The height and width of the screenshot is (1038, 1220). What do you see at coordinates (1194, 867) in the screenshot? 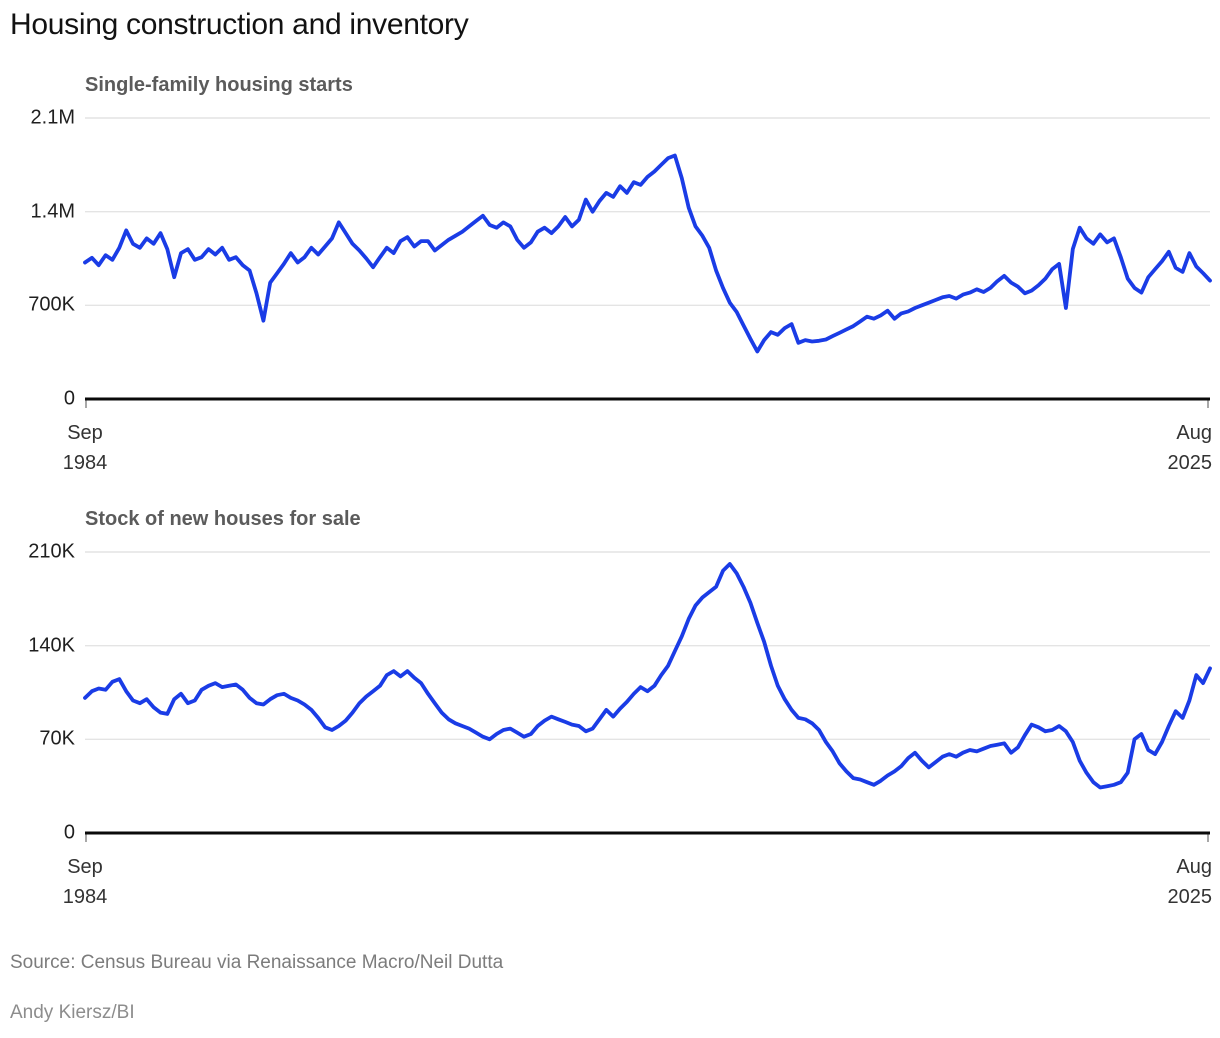
I see `chart2-x-end-month: Aug` at bounding box center [1194, 867].